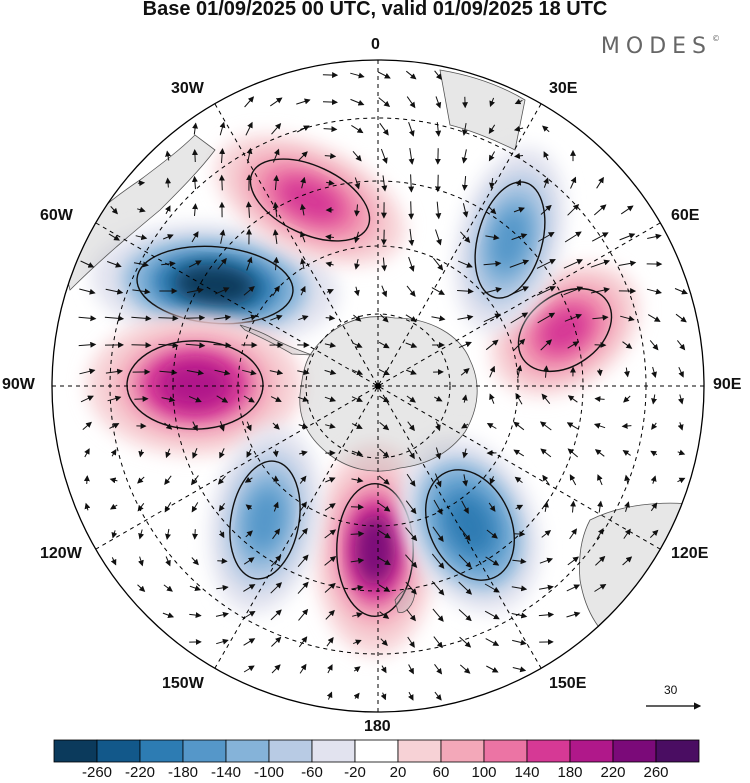  What do you see at coordinates (61, 553) in the screenshot?
I see `lon-label-120w: 120W` at bounding box center [61, 553].